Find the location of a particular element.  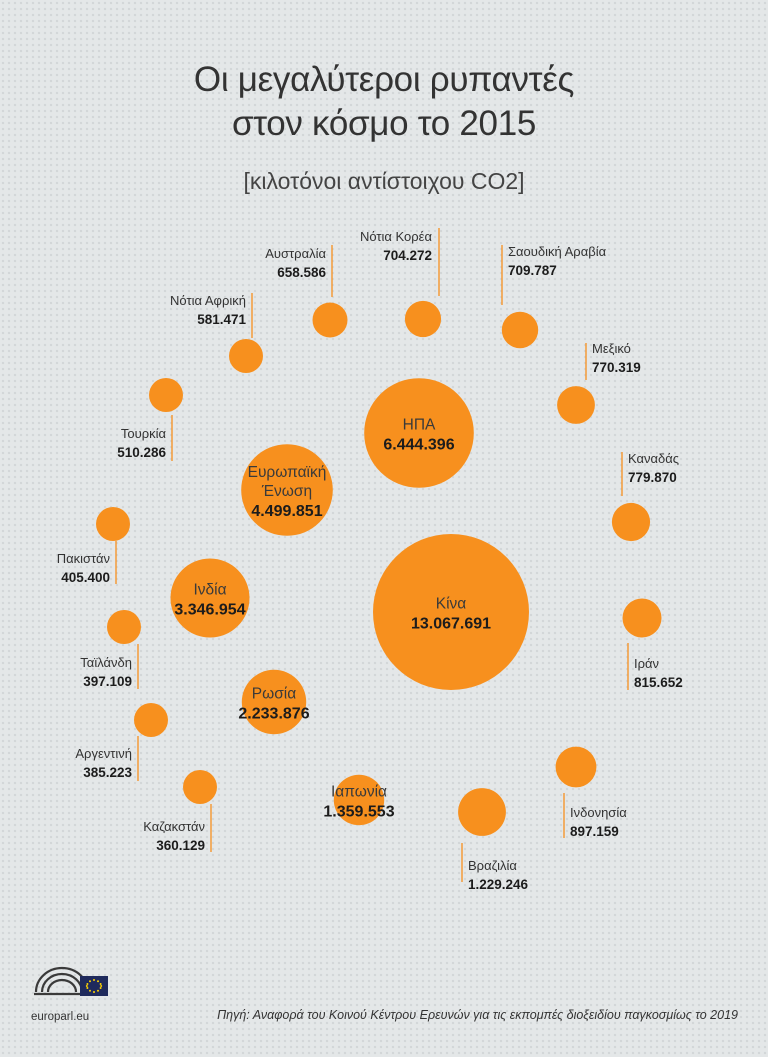

bubble-group-ταιλανδη: Ταϊλάνδη 397.109 is located at coordinates (110, 649).